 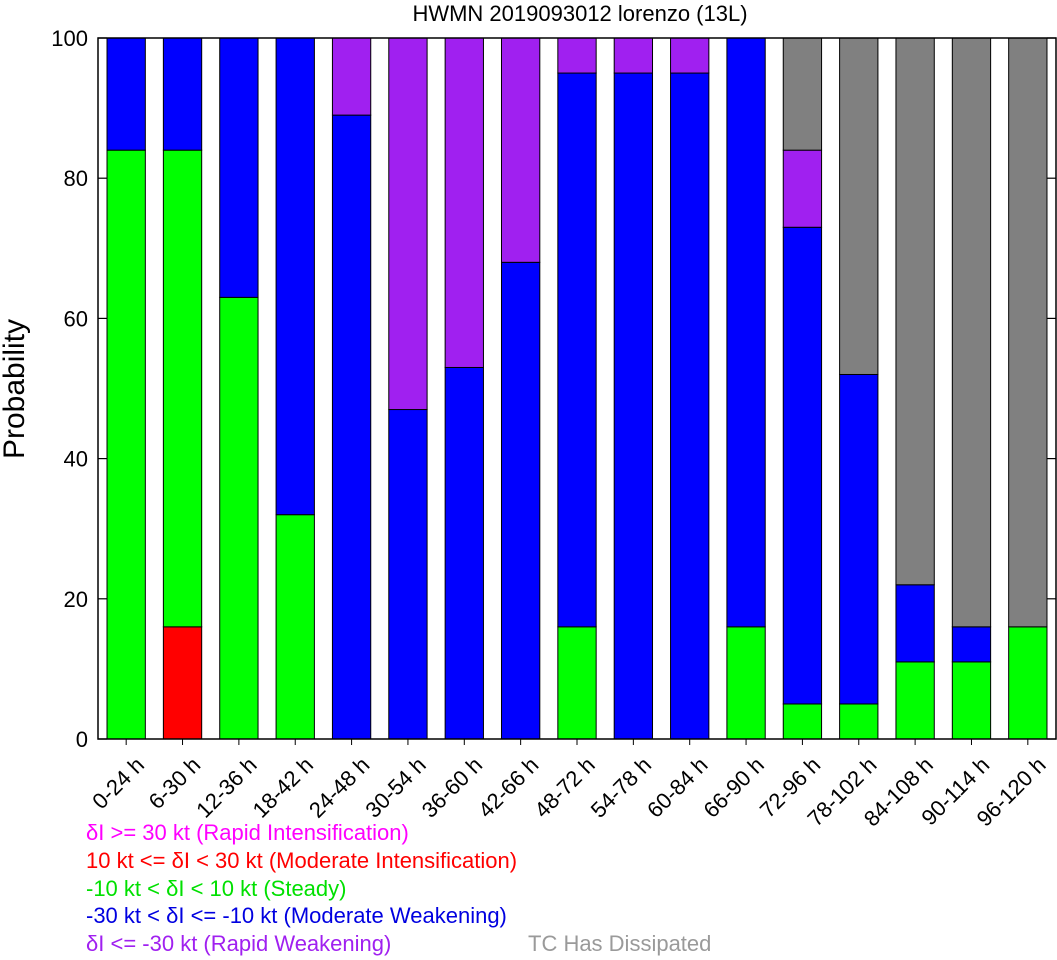 I want to click on x-tick-label-60-84h: 60-84 h, so click(x=677, y=787).